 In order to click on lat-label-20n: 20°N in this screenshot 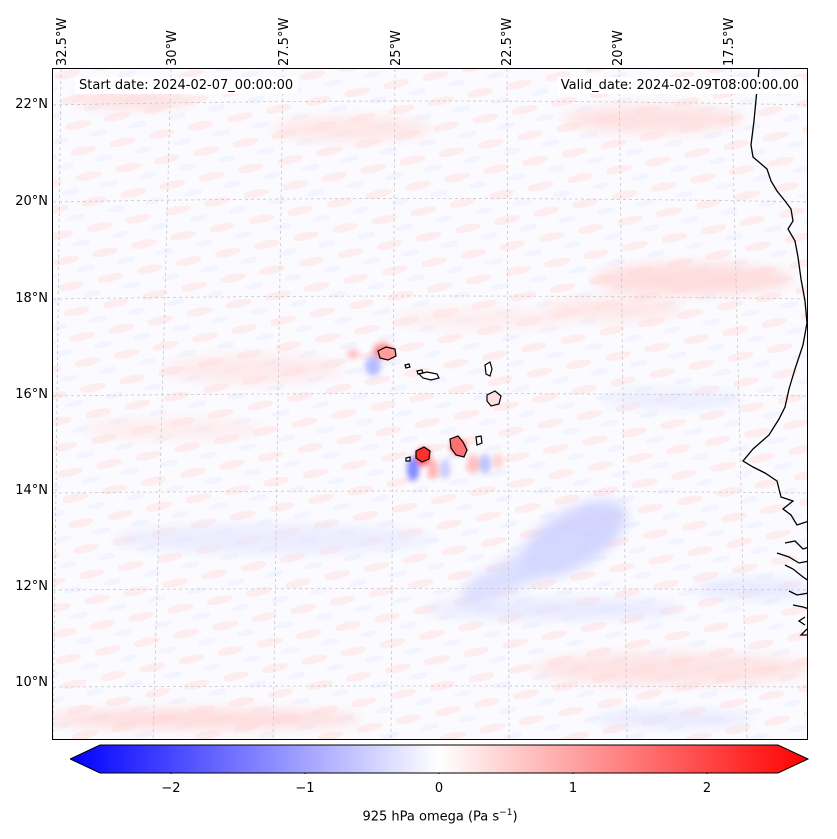, I will do `click(31, 201)`.